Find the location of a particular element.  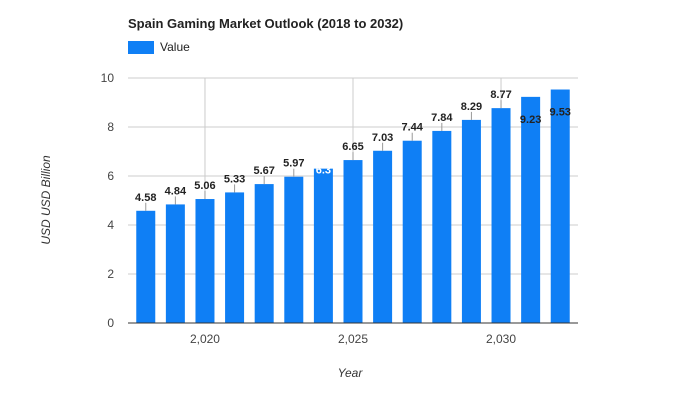

data-label: 6.3 is located at coordinates (323, 171).